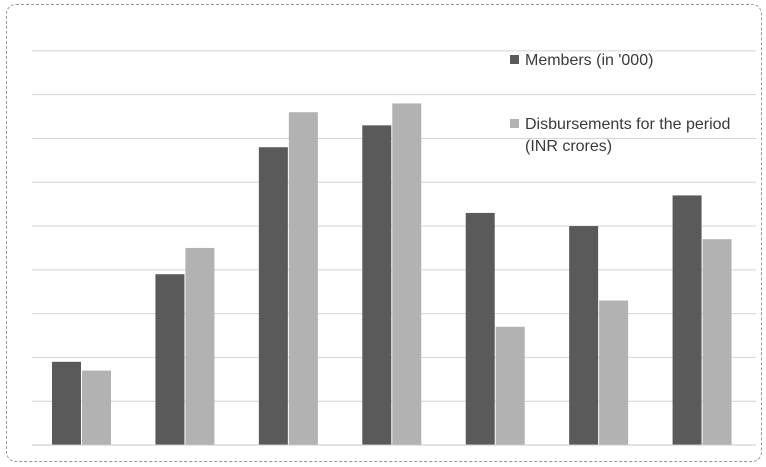 The image size is (766, 467). I want to click on legend-swatch-members, so click(514, 59).